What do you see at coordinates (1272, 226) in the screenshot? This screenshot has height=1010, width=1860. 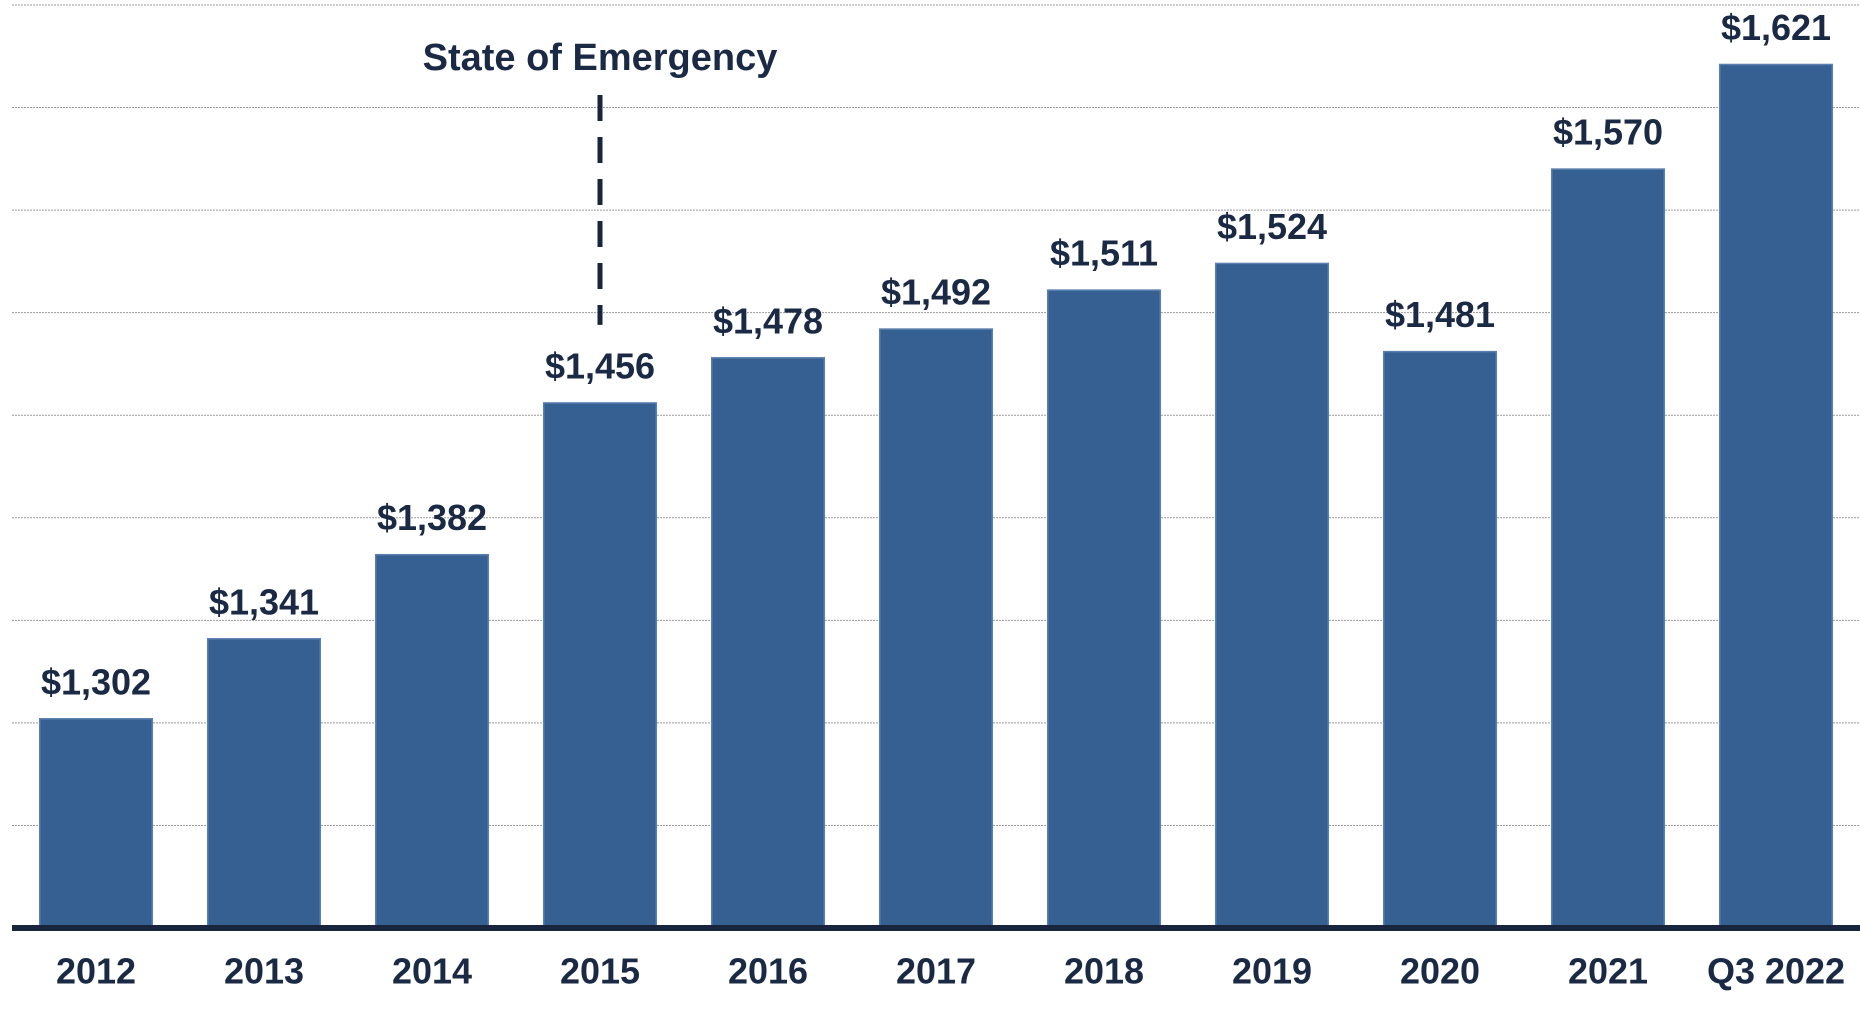 I see `value-label: $1,524` at bounding box center [1272, 226].